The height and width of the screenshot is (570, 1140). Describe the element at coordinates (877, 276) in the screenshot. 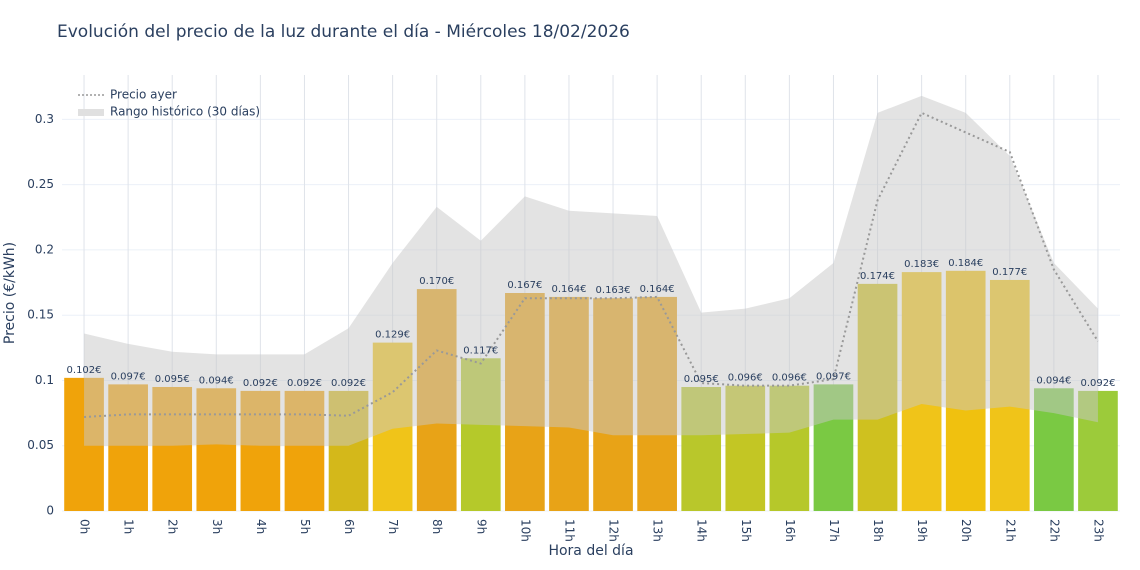

I see `value-label: 0.174€` at that location.